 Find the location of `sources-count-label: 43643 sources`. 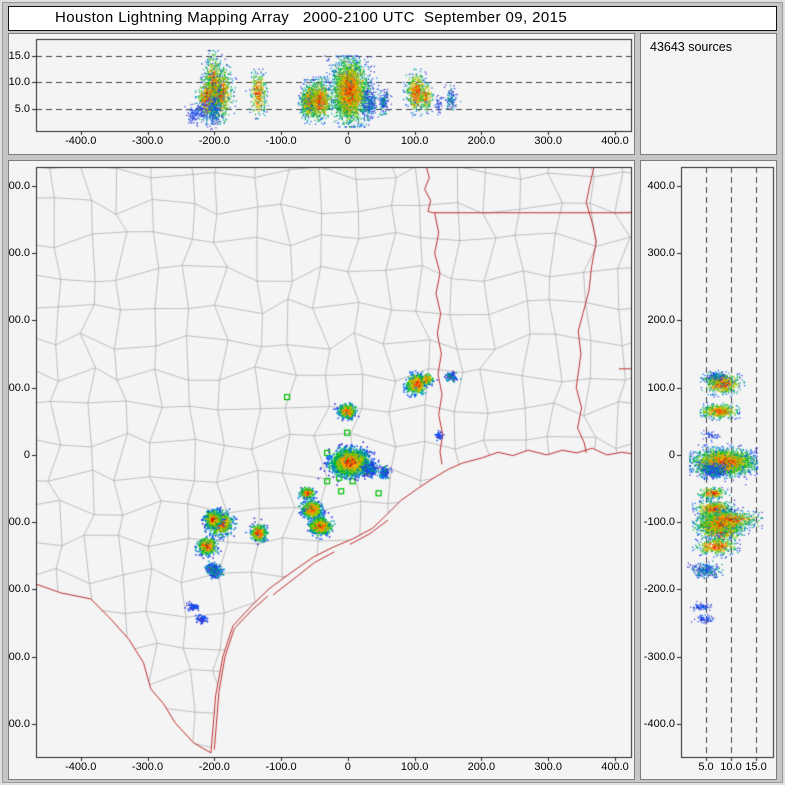

sources-count-label: 43643 sources is located at coordinates (691, 47).